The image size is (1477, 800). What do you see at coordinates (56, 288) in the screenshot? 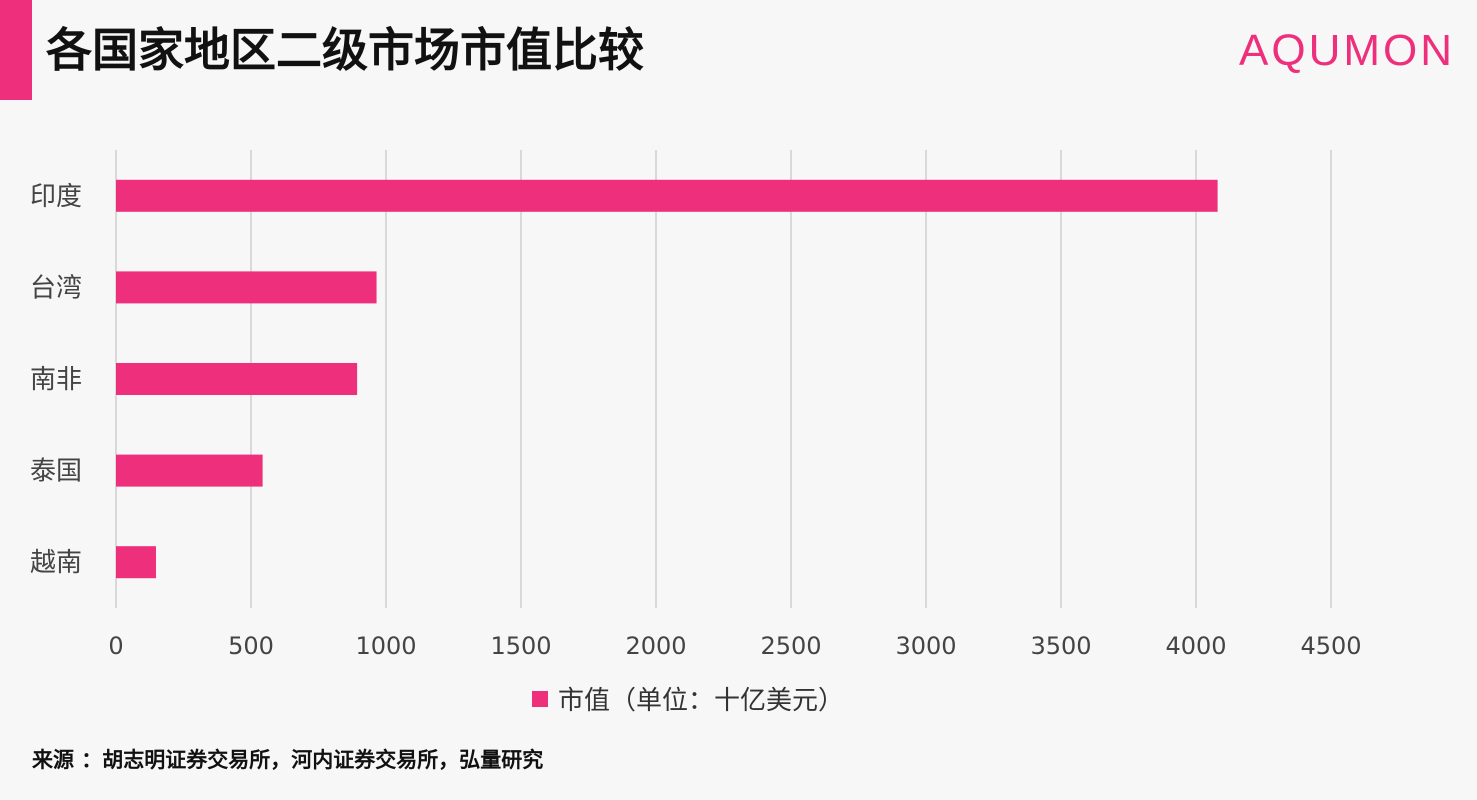
I see `category-label: 台湾` at bounding box center [56, 288].